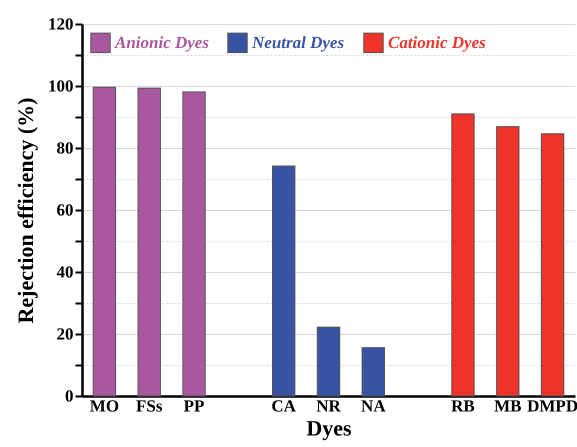 The width and height of the screenshot is (577, 447). What do you see at coordinates (65, 210) in the screenshot?
I see `y-tick-label: 60` at bounding box center [65, 210].